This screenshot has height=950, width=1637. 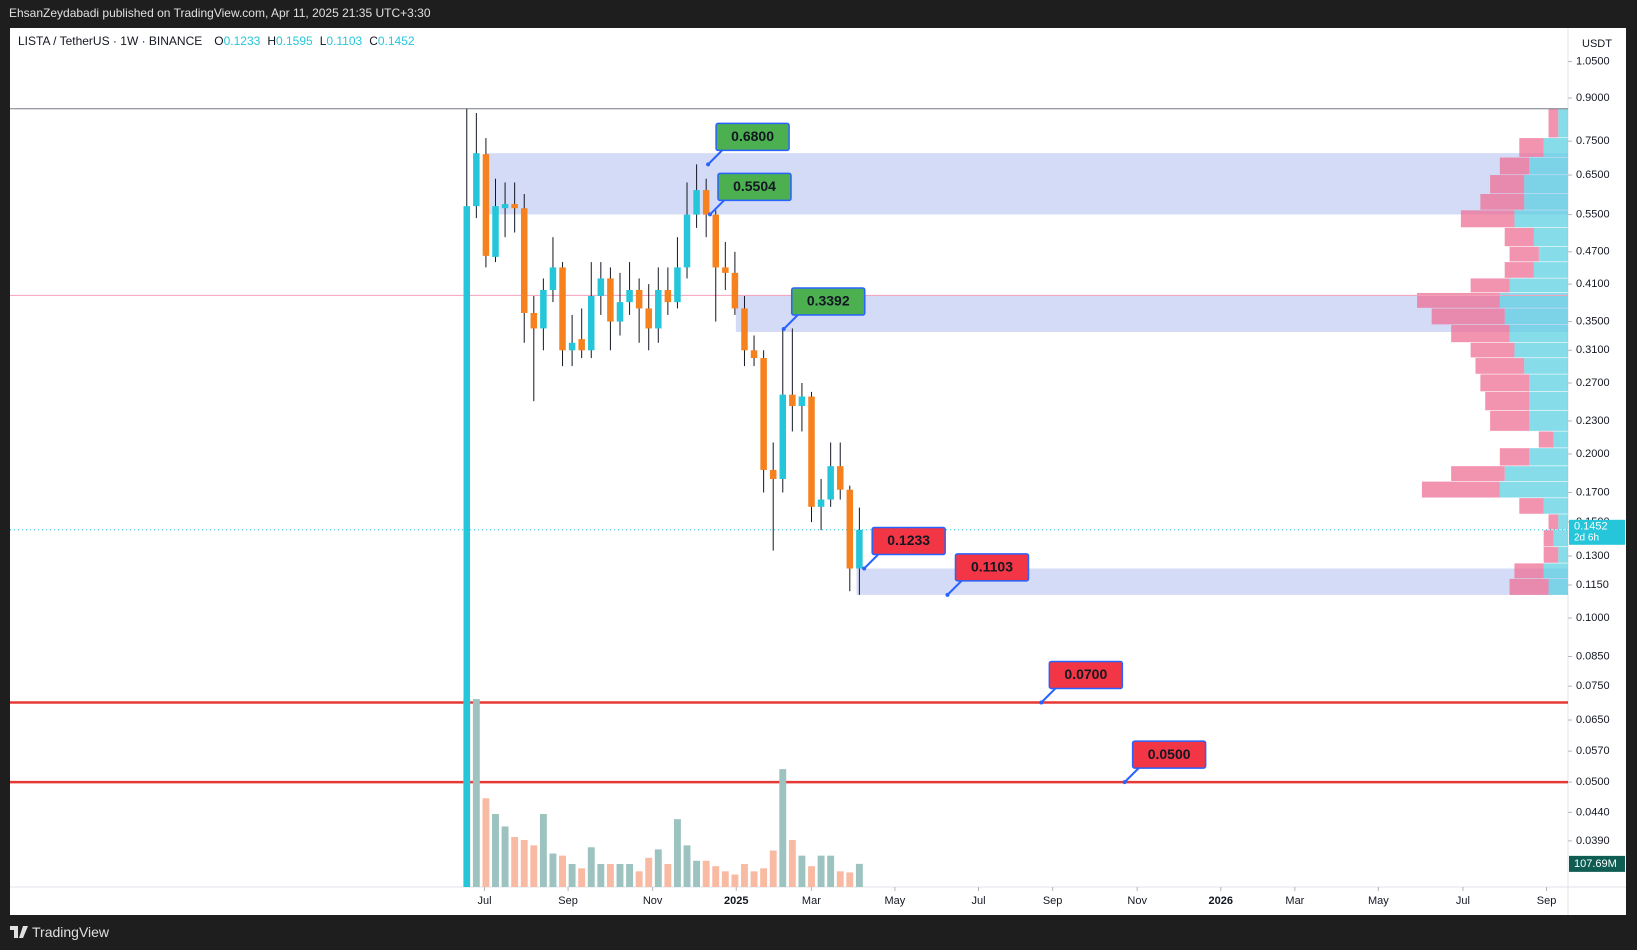 I want to click on countdown-label: 2d 6h, so click(x=1586, y=537).